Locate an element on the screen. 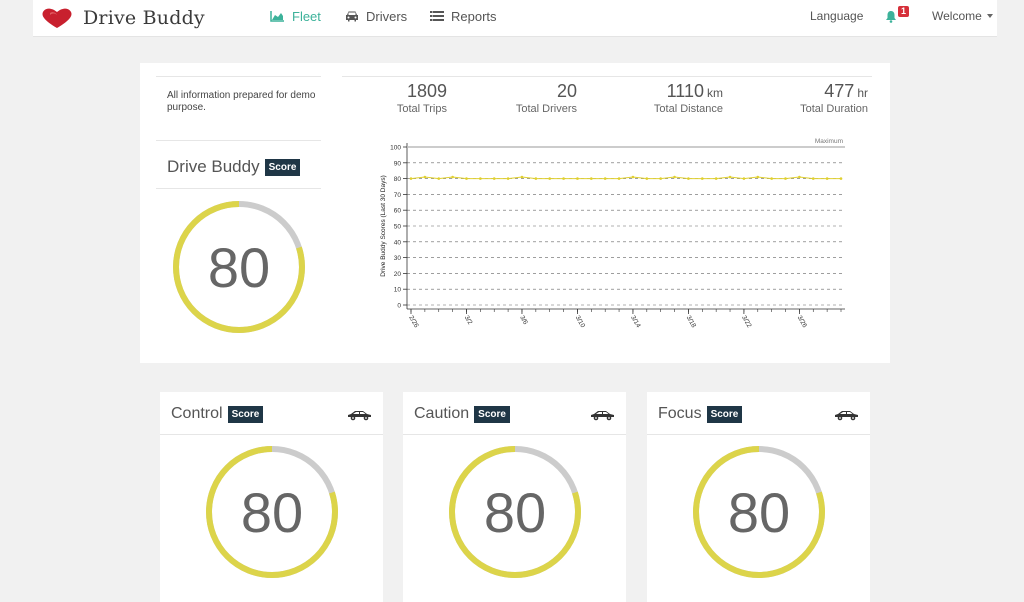 The image size is (1024, 602). y-tick-label: 30 is located at coordinates (398, 258).